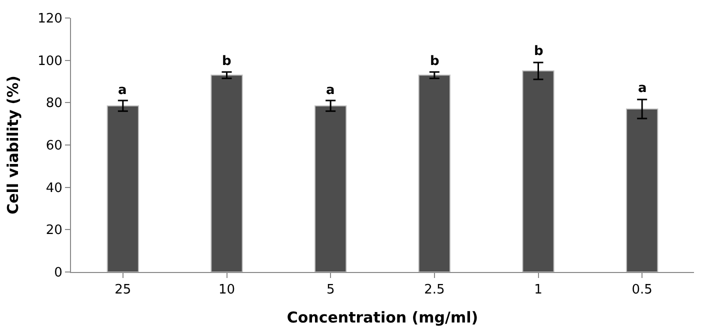 The height and width of the screenshot is (335, 709). What do you see at coordinates (642, 290) in the screenshot?
I see `x-tick-label: 0.5` at bounding box center [642, 290].